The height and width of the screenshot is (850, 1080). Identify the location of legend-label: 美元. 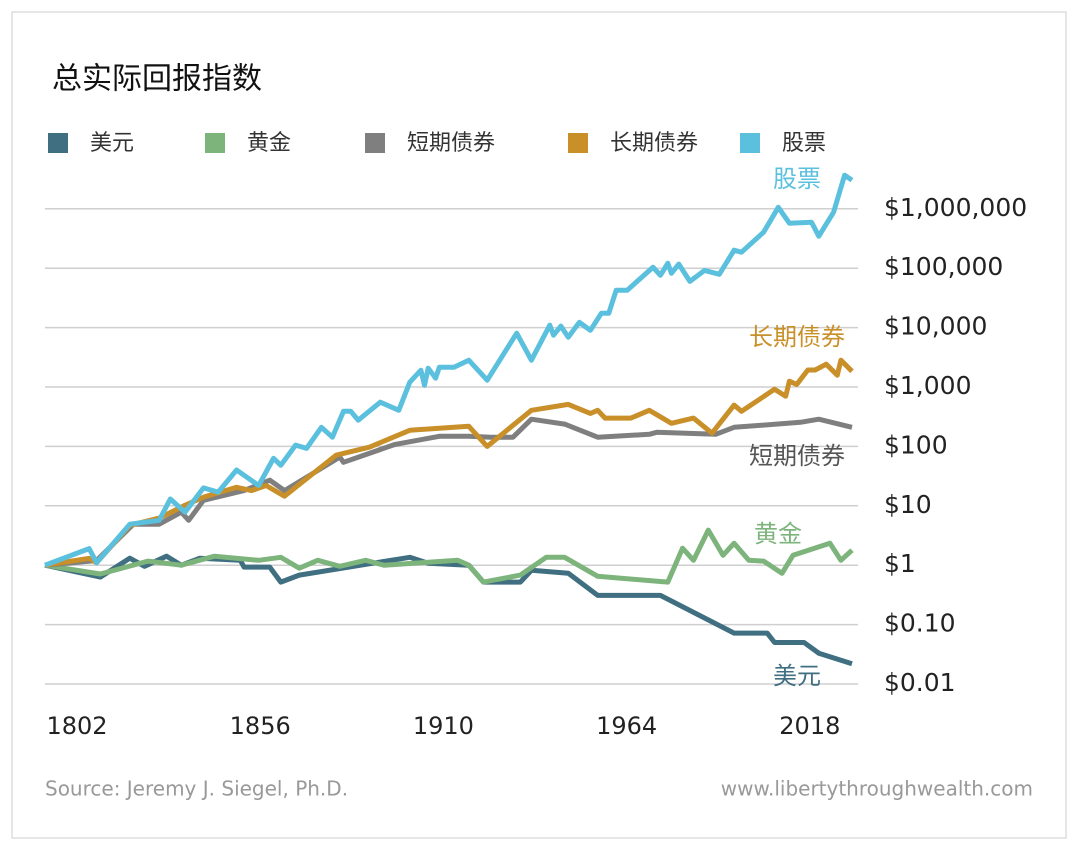
(112, 143).